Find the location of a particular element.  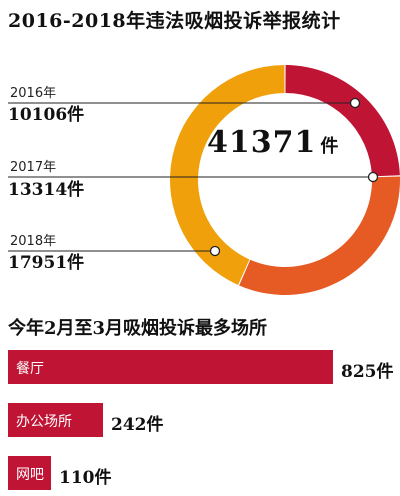

bar-chart-title: 今年2月至3月吸烟投诉最多场所 is located at coordinates (138, 328).